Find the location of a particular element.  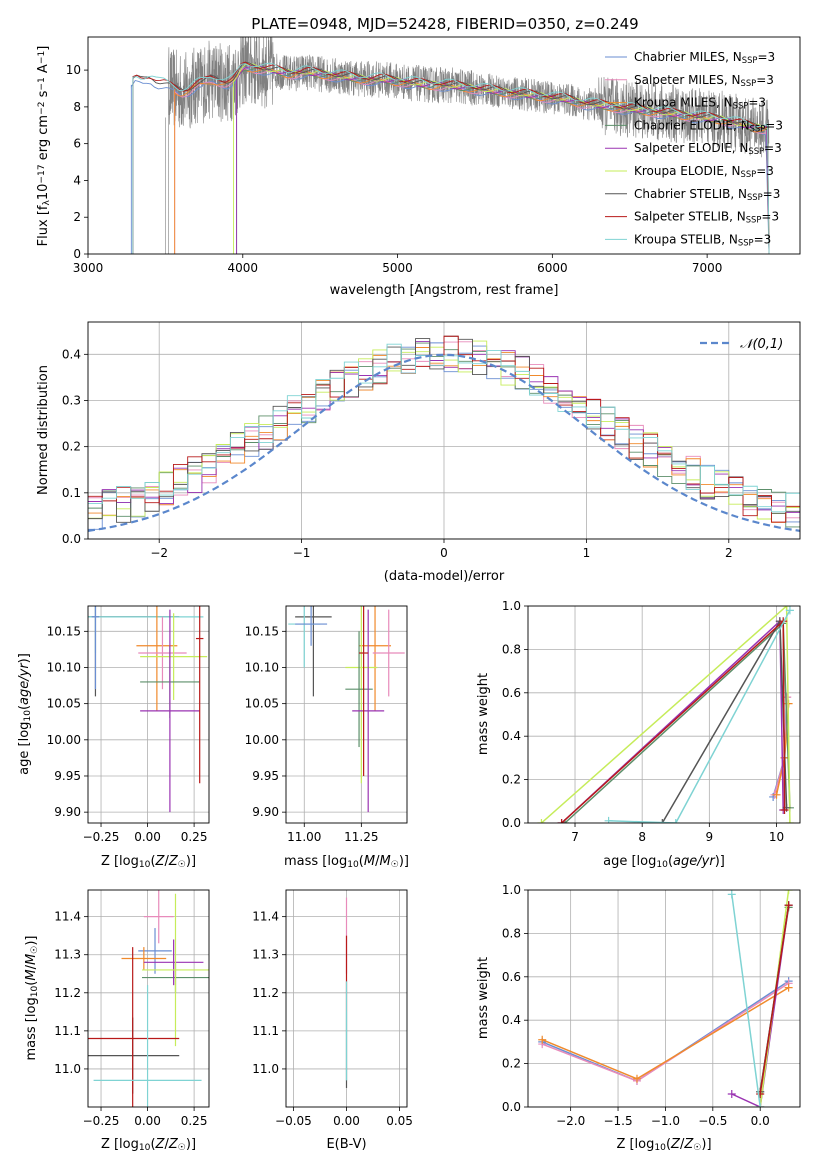

residuals-ytick-label: 0.1 is located at coordinates (71, 493).